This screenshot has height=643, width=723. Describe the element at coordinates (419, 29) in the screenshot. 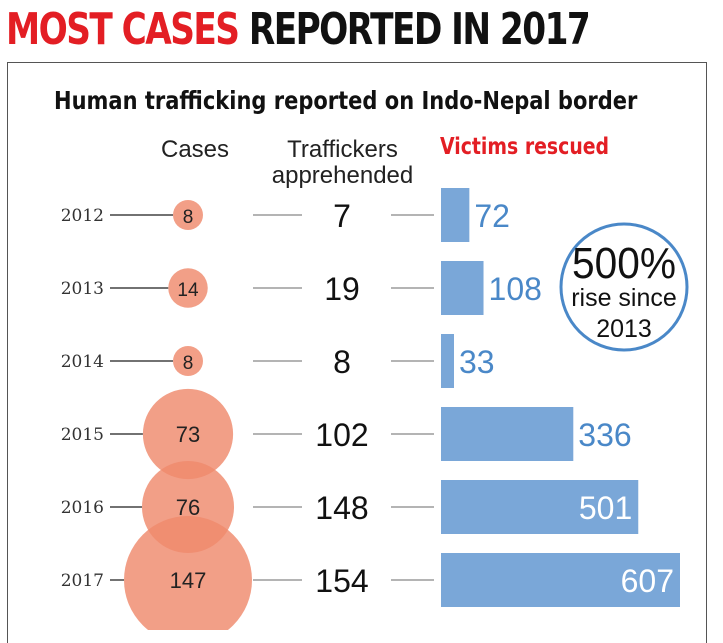

I see `headline-black-part: REPORTED IN 2017` at that location.